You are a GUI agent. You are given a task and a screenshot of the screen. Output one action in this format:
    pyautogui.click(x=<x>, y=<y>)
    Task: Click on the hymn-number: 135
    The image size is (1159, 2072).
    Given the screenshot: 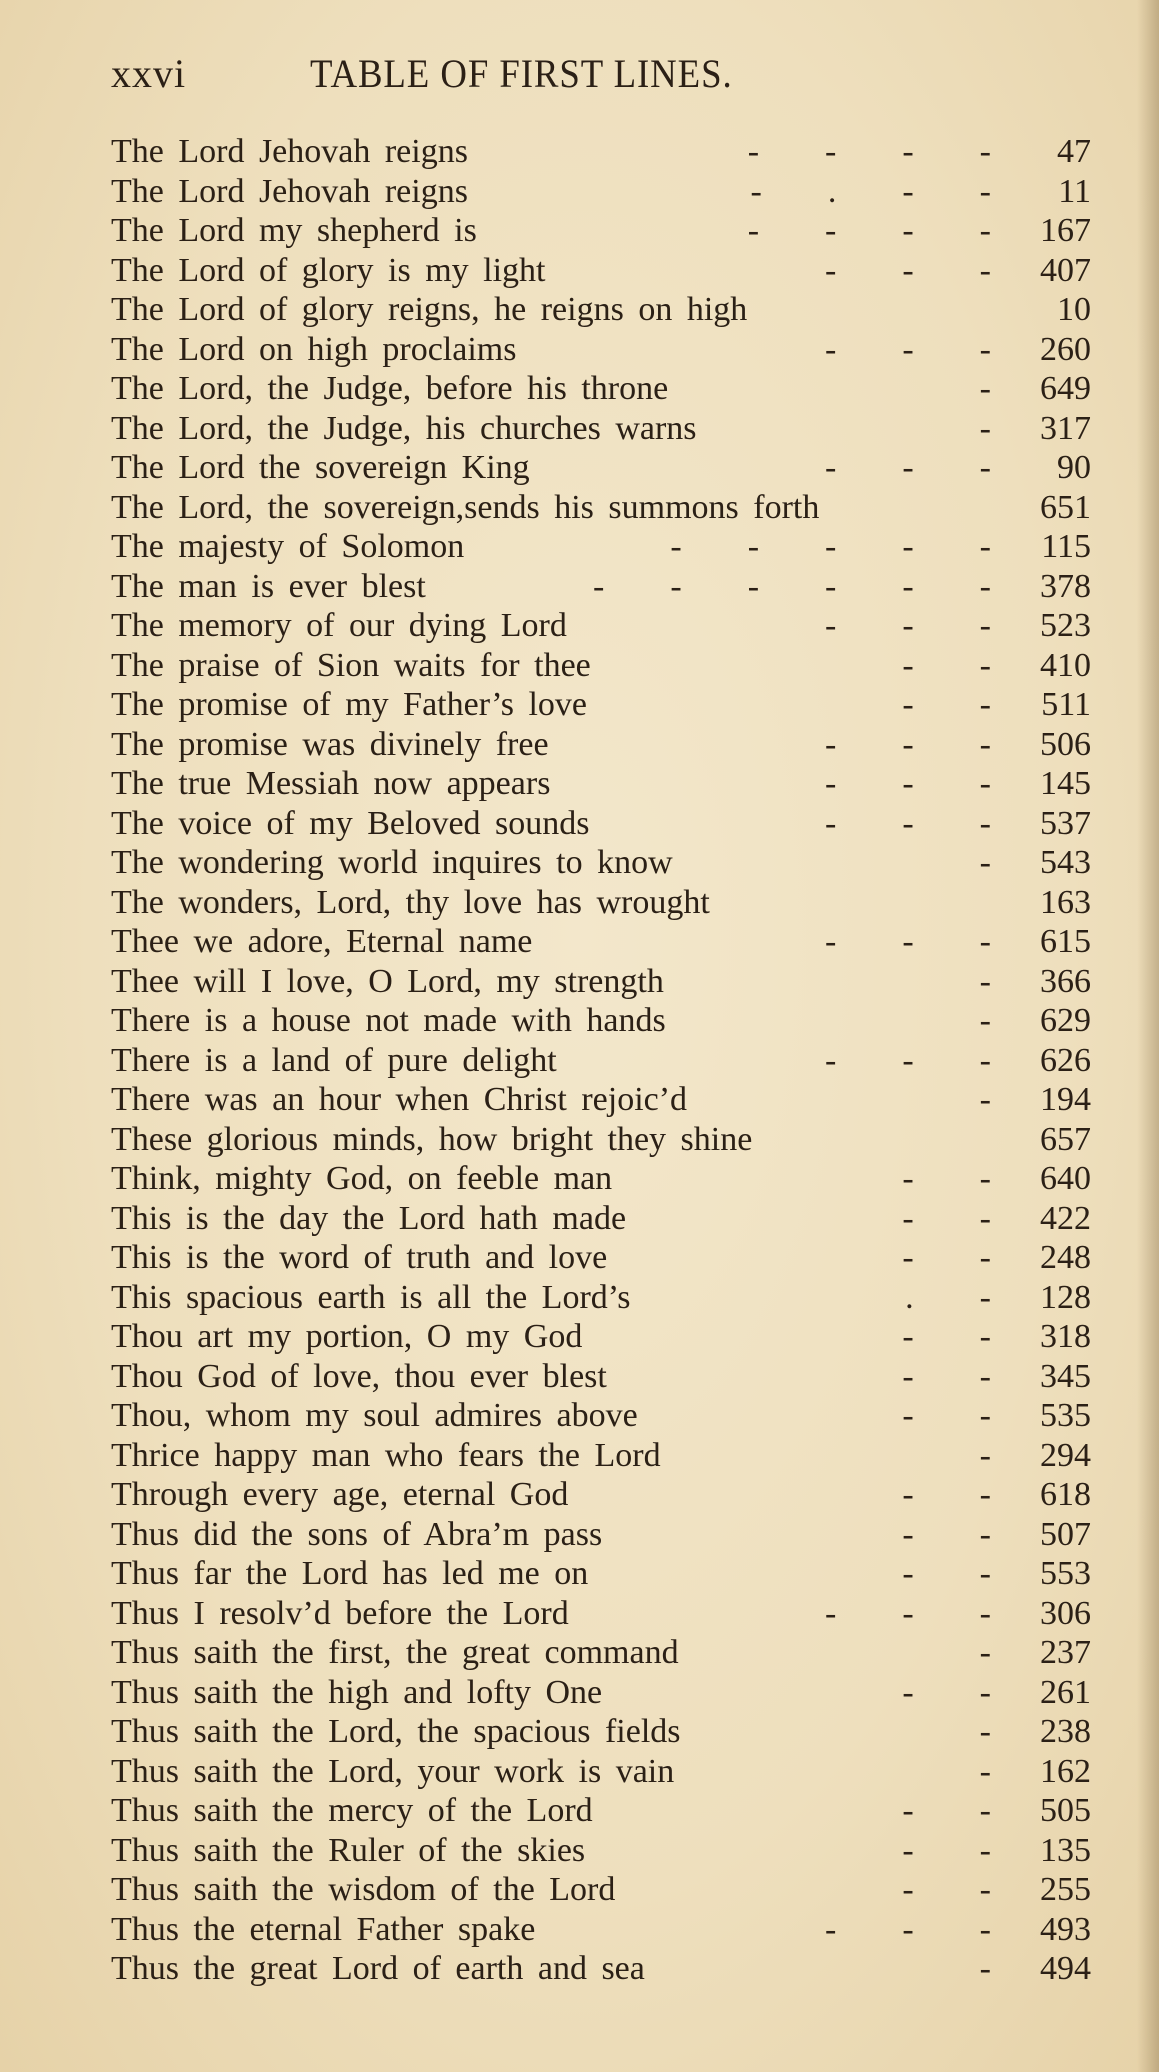 What is the action you would take?
    pyautogui.click(x=1065, y=1850)
    